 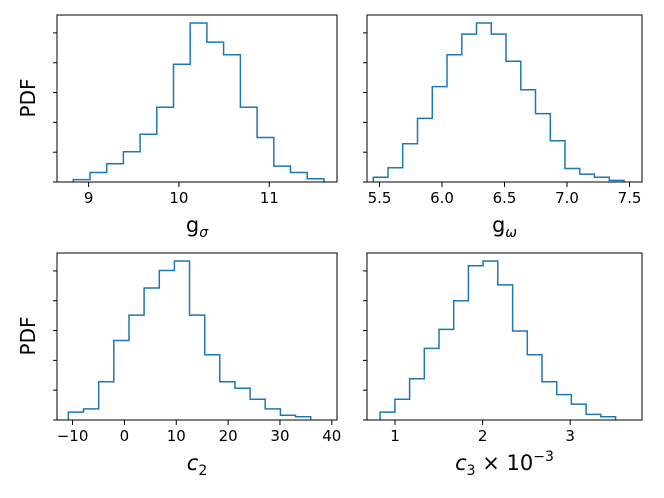 What do you see at coordinates (197, 465) in the screenshot?
I see `x-axis-label: c2` at bounding box center [197, 465].